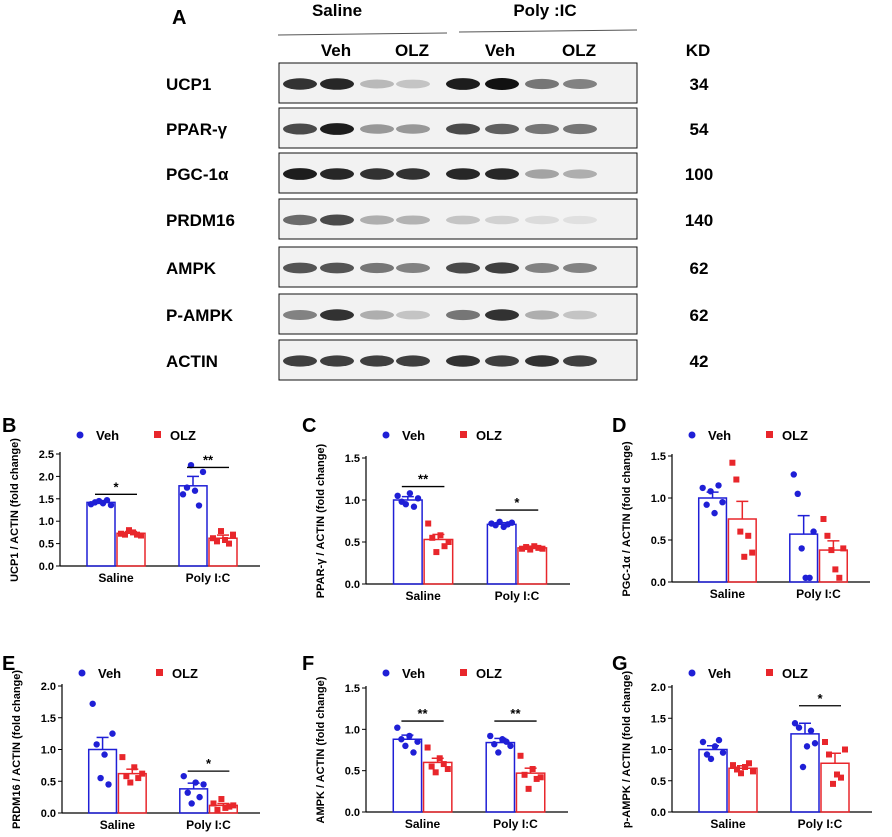 Image resolution: width=892 pixels, height=837 pixels. Describe the element at coordinates (46, 477) in the screenshot. I see `y-tick-label-b-4: 2.0` at that location.